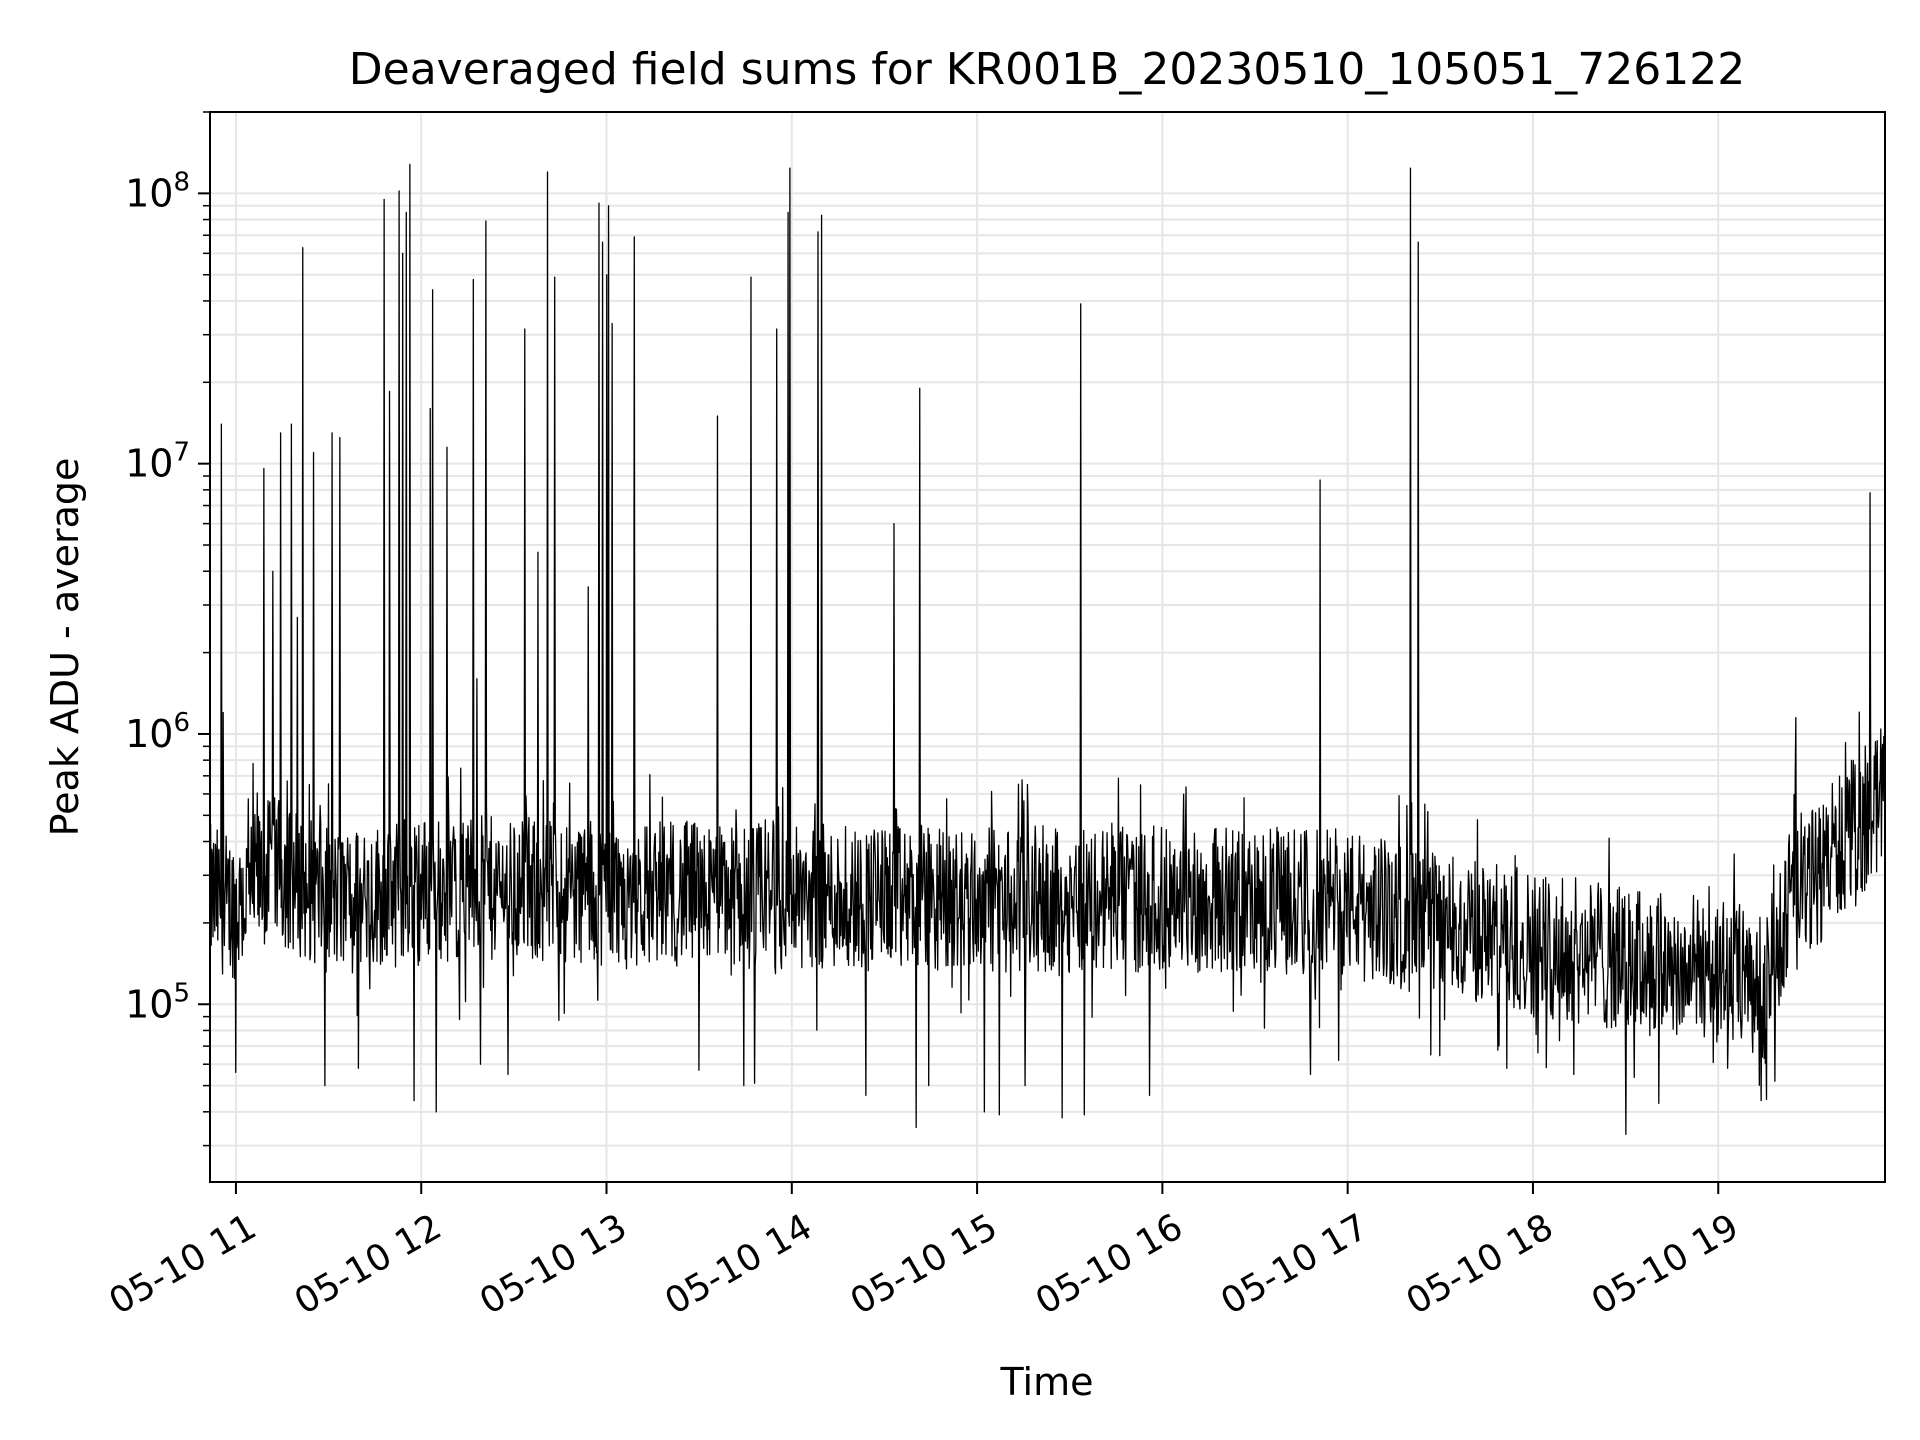 Image resolution: width=1920 pixels, height=1440 pixels. I want to click on y-tick-label: 108, so click(157, 191).